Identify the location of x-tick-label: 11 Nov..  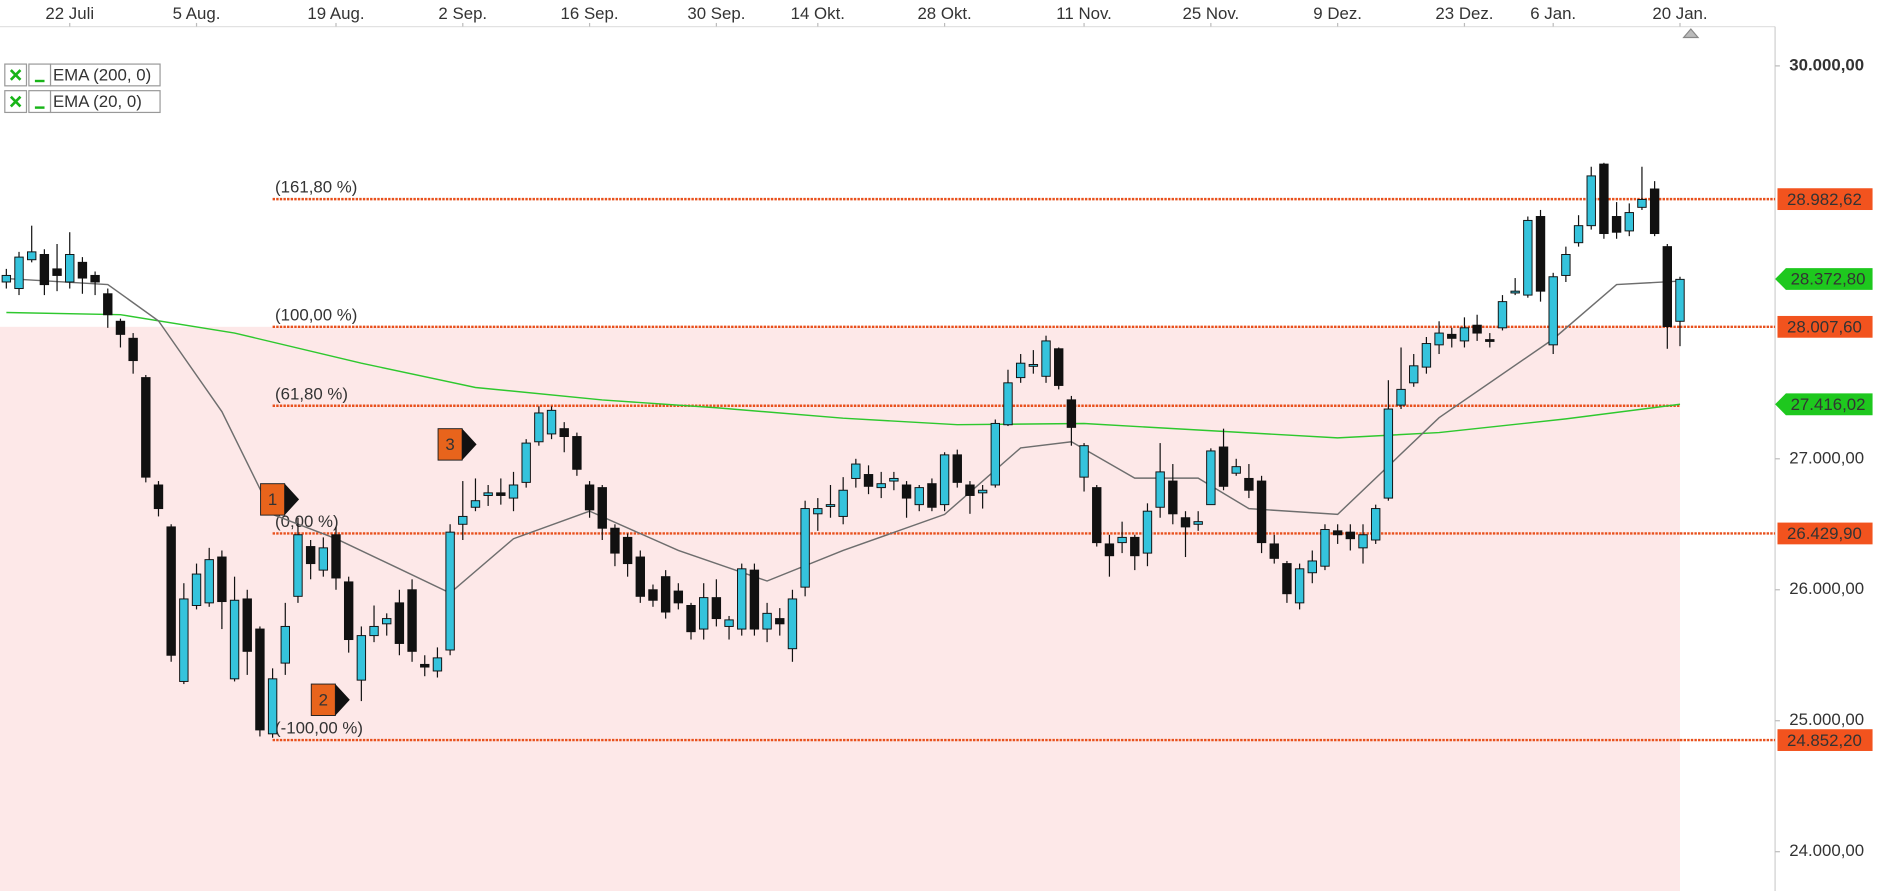
(1084, 13).